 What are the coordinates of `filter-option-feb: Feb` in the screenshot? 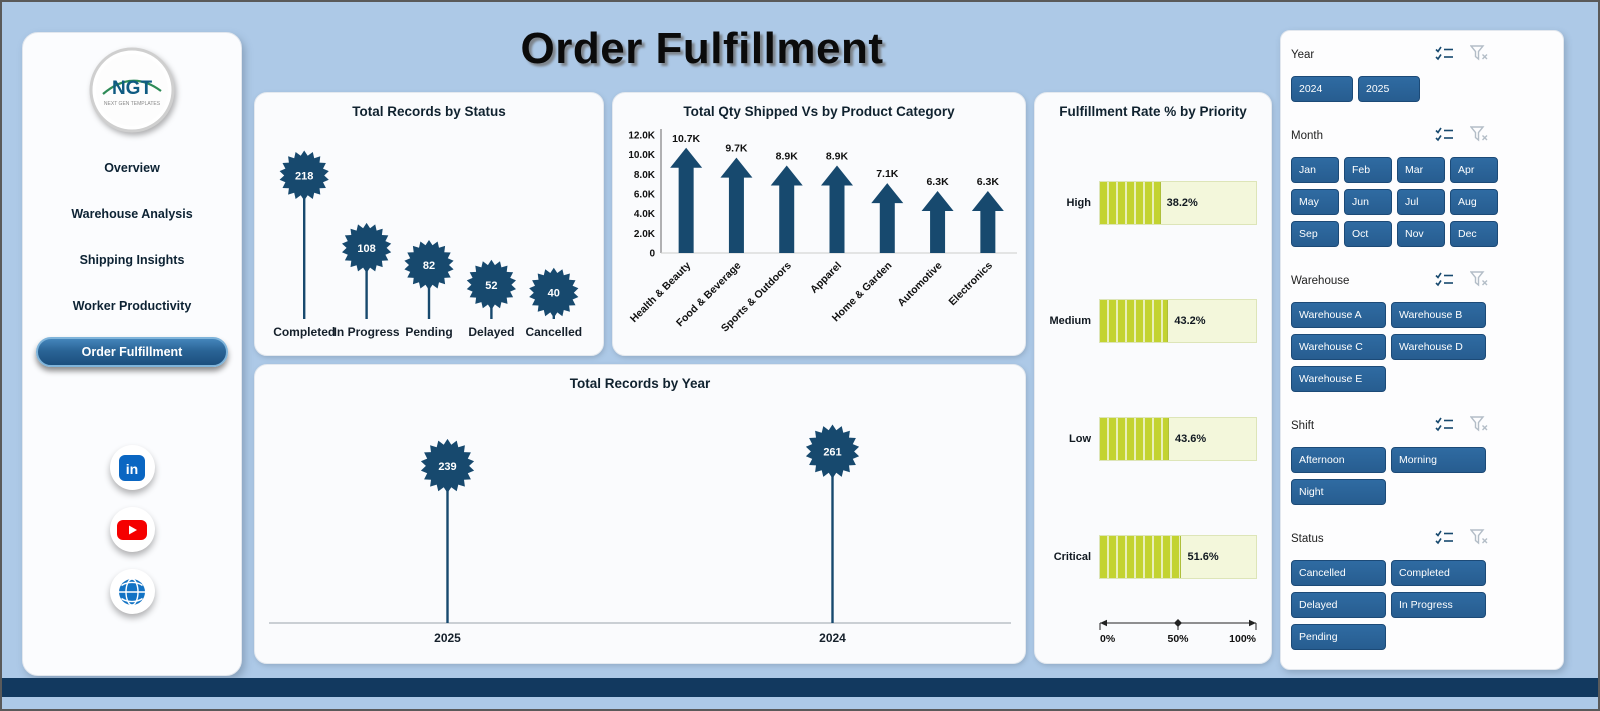 It's located at (1368, 170).